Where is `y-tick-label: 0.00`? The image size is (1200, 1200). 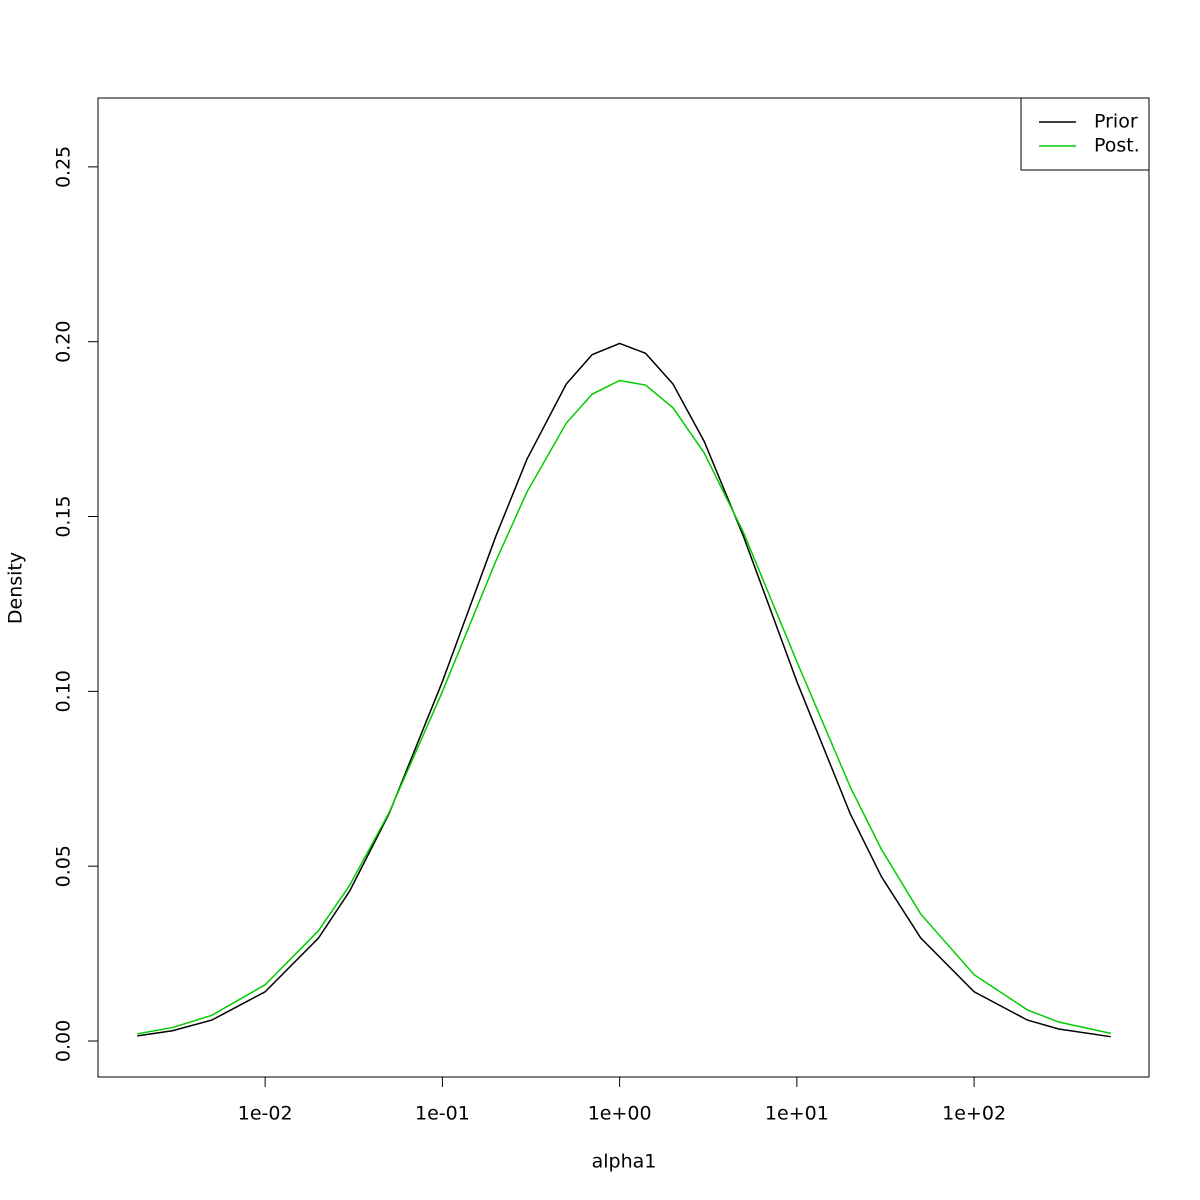
y-tick-label: 0.00 is located at coordinates (64, 1041).